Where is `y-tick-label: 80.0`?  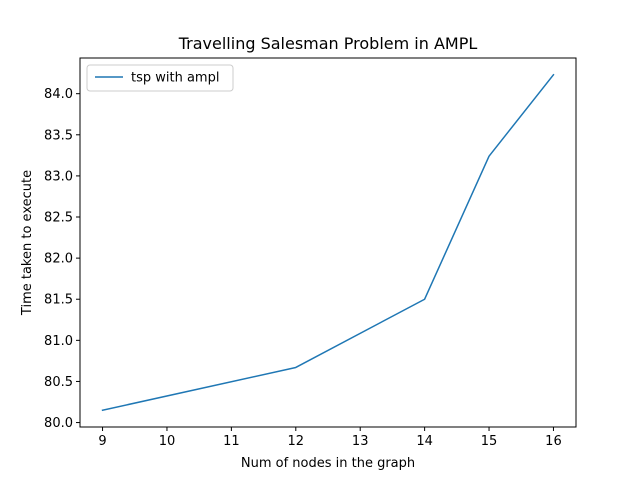 y-tick-label: 80.0 is located at coordinates (58, 423).